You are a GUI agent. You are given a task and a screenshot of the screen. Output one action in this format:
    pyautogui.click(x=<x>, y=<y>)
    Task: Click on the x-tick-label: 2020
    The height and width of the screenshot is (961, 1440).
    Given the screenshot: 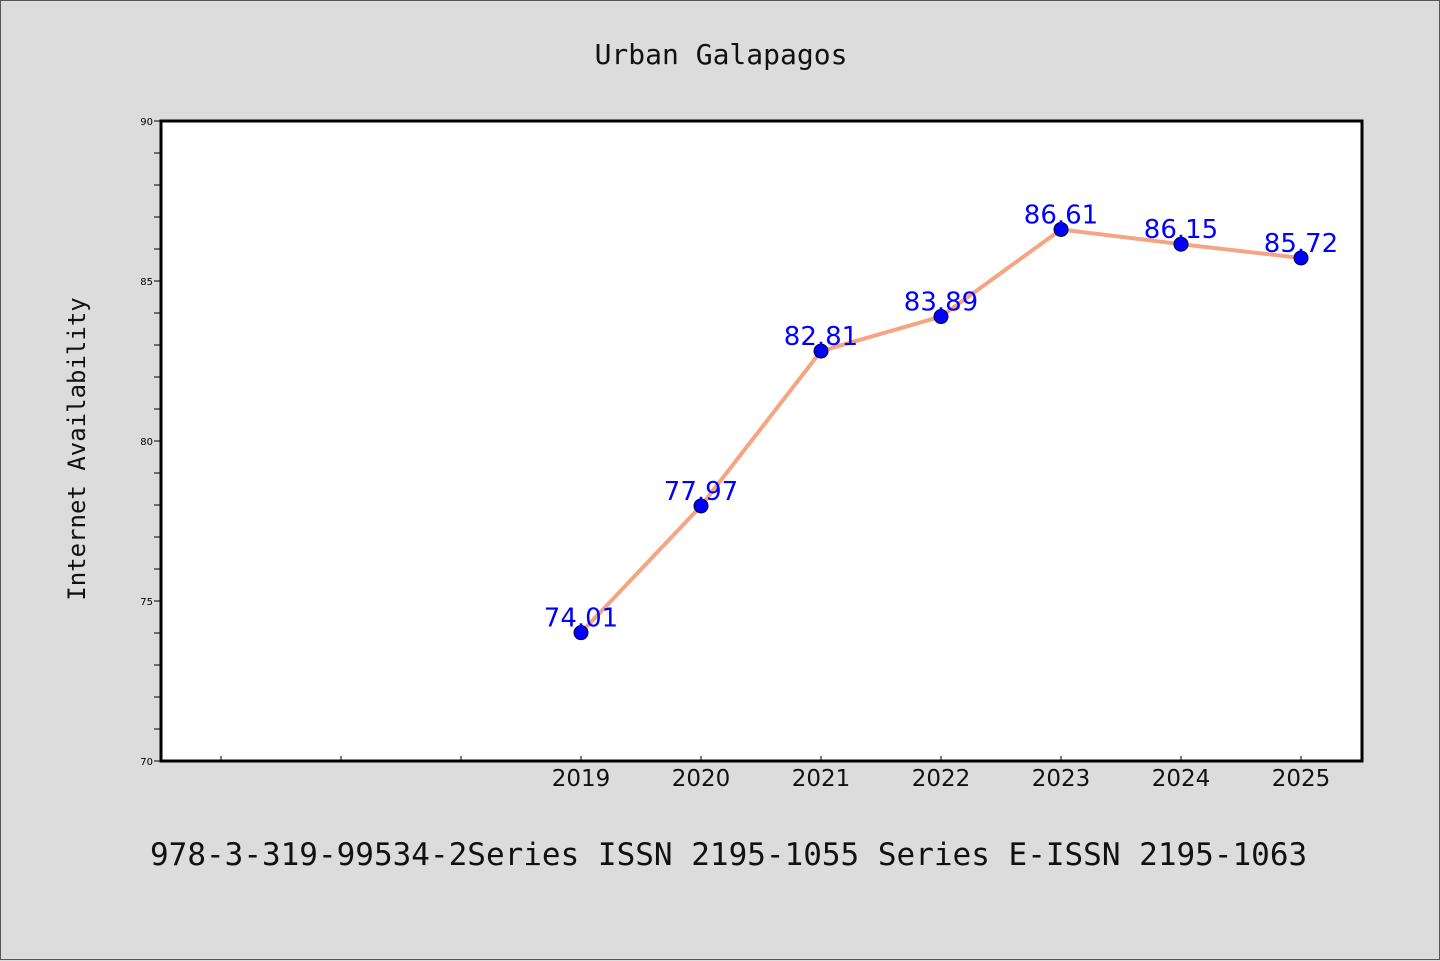 What is the action you would take?
    pyautogui.click(x=701, y=779)
    